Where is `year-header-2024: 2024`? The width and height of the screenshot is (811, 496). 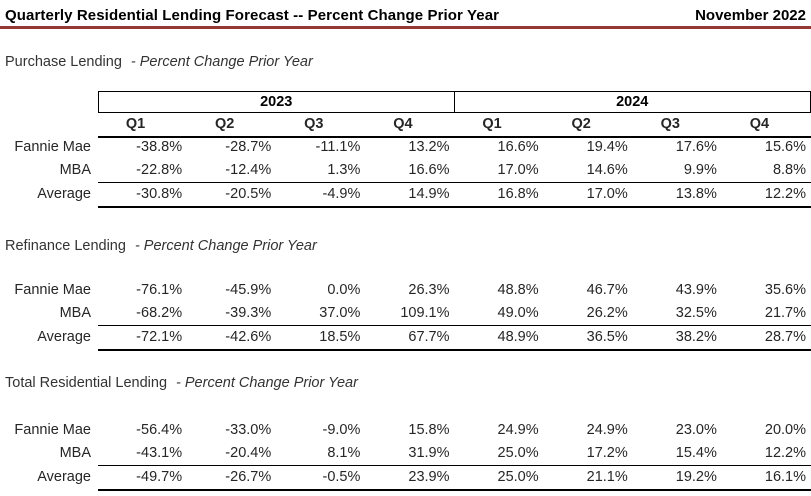 year-header-2024: 2024 is located at coordinates (632, 102).